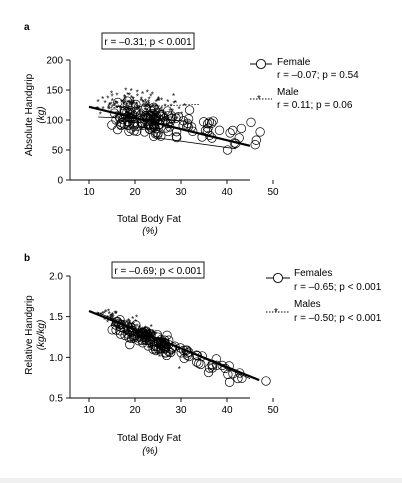 The image size is (402, 483). Describe the element at coordinates (60, 181) in the screenshot. I see `y-tick-label: 0` at that location.